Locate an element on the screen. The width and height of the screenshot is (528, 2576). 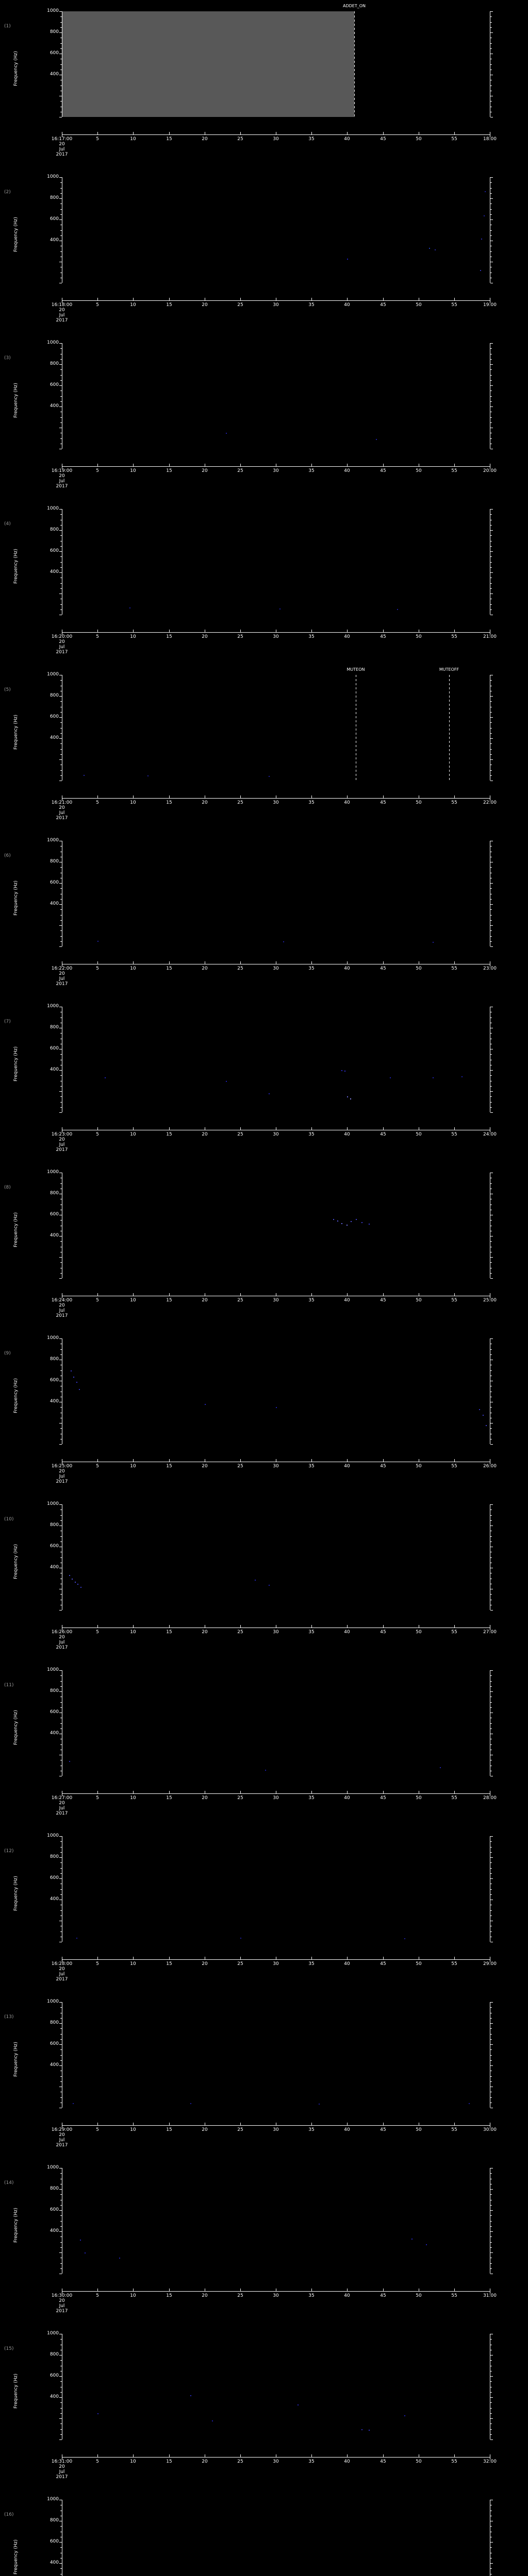
y-tick-label: 600 is located at coordinates (54, 1048).